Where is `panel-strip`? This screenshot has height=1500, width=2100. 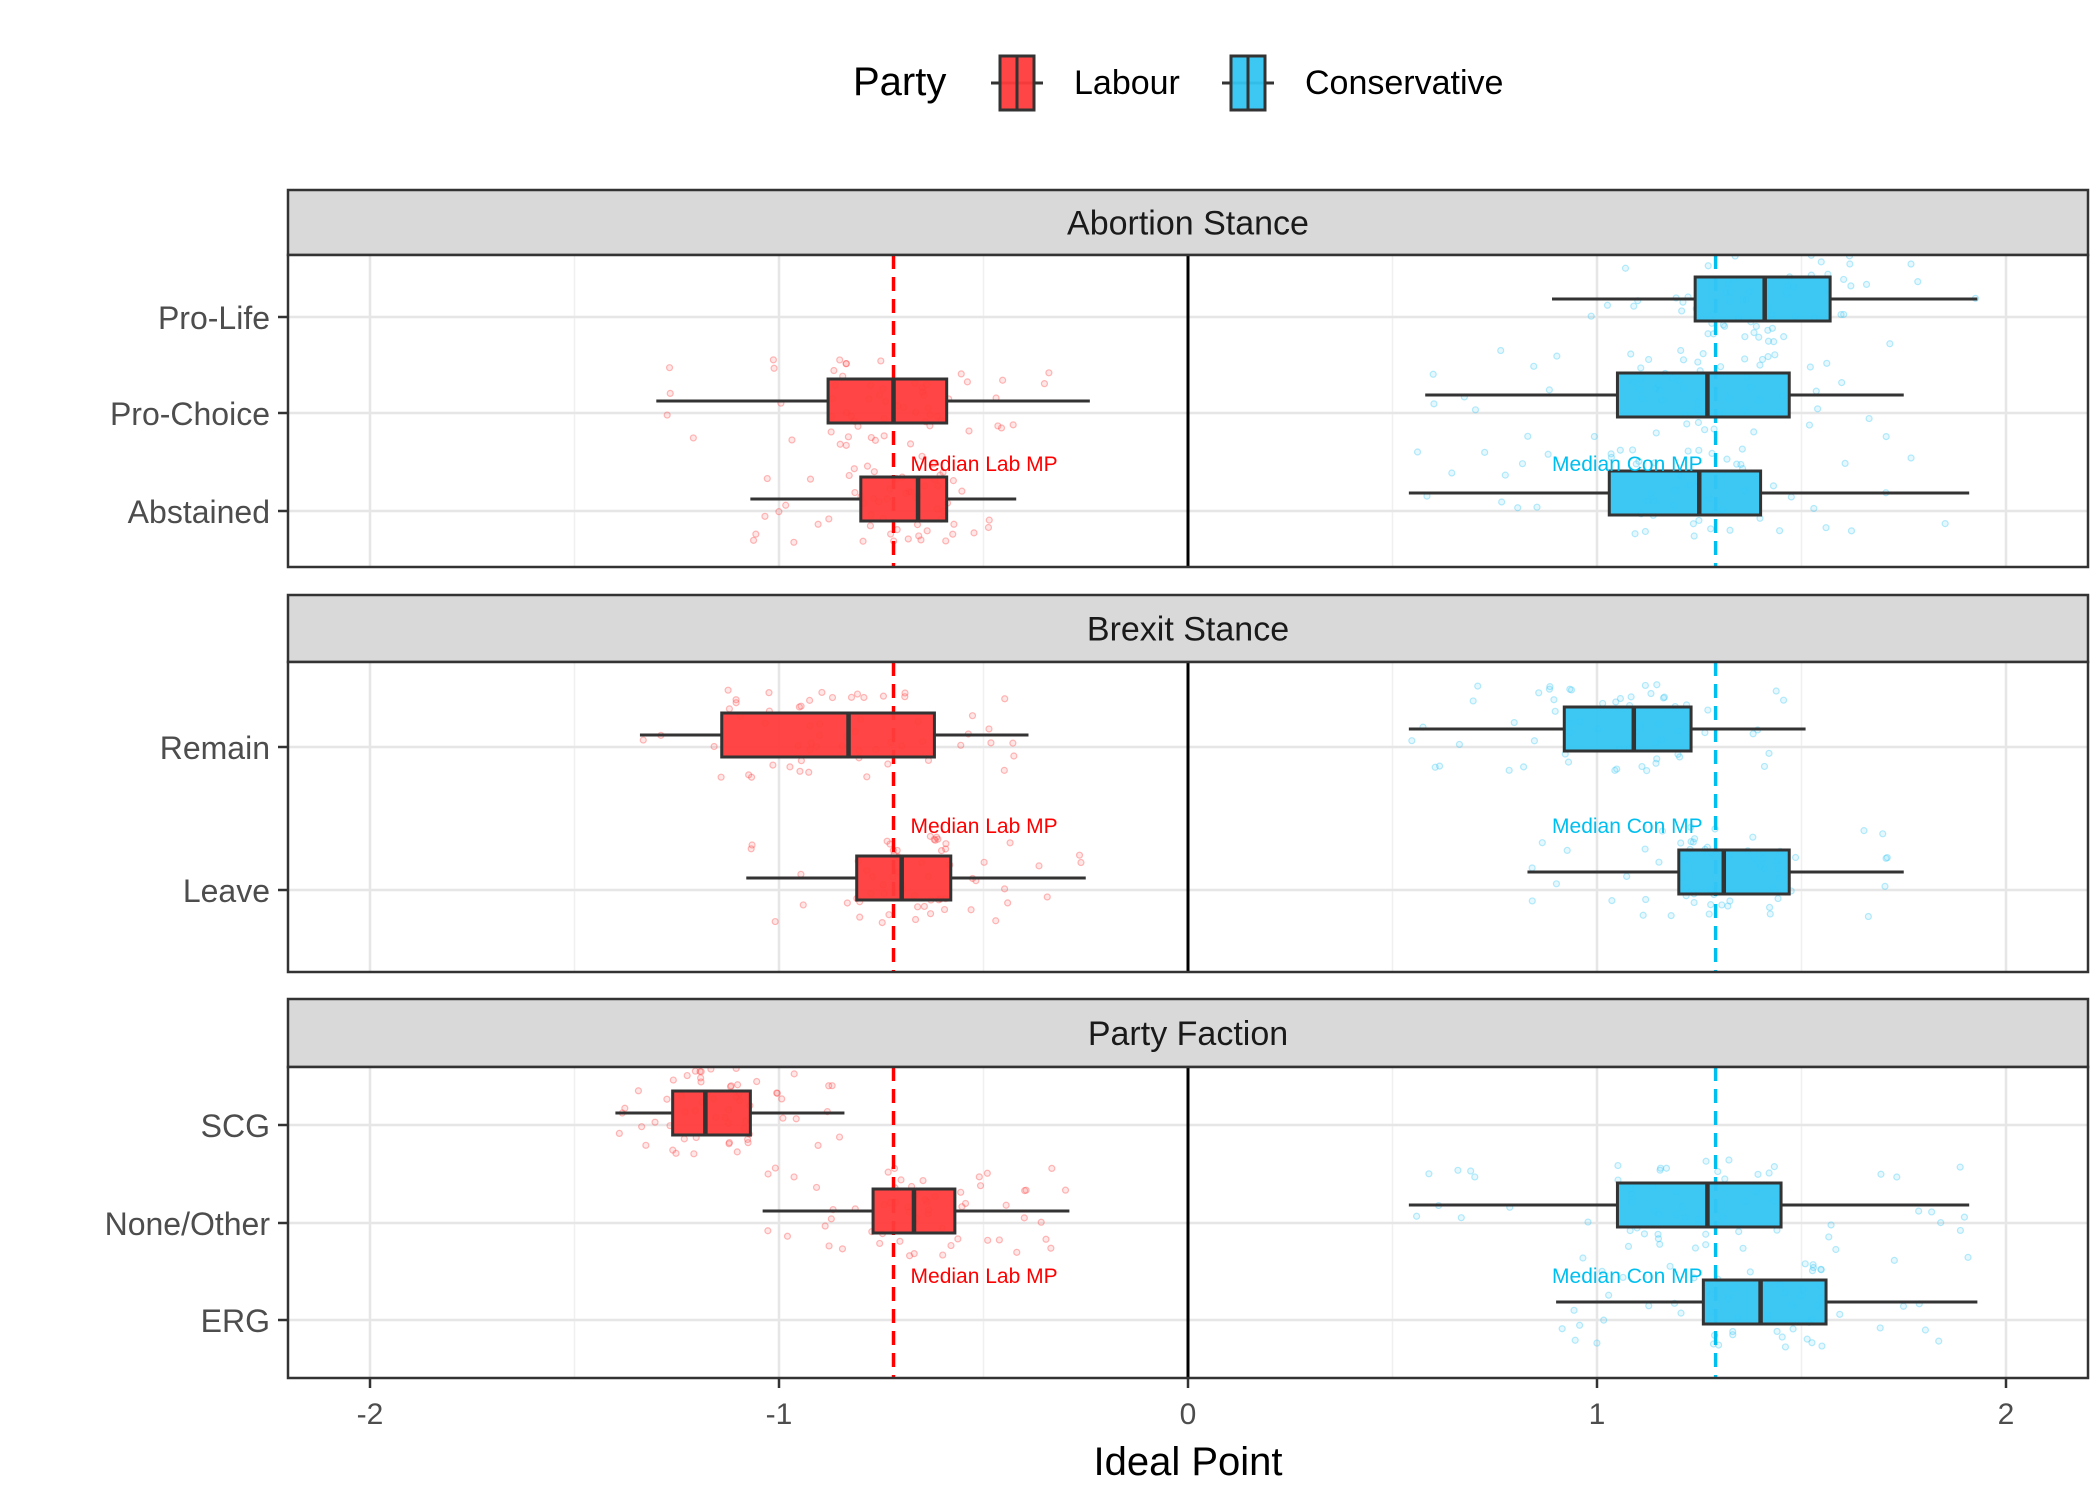 panel-strip is located at coordinates (1188, 628).